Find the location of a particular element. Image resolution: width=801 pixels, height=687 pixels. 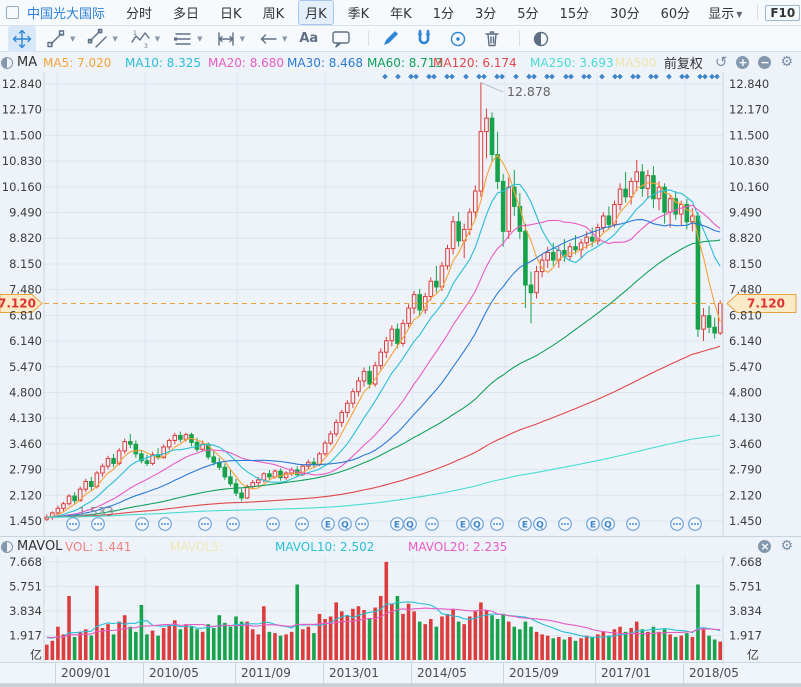

measure-tool: ▼ is located at coordinates (230, 39).